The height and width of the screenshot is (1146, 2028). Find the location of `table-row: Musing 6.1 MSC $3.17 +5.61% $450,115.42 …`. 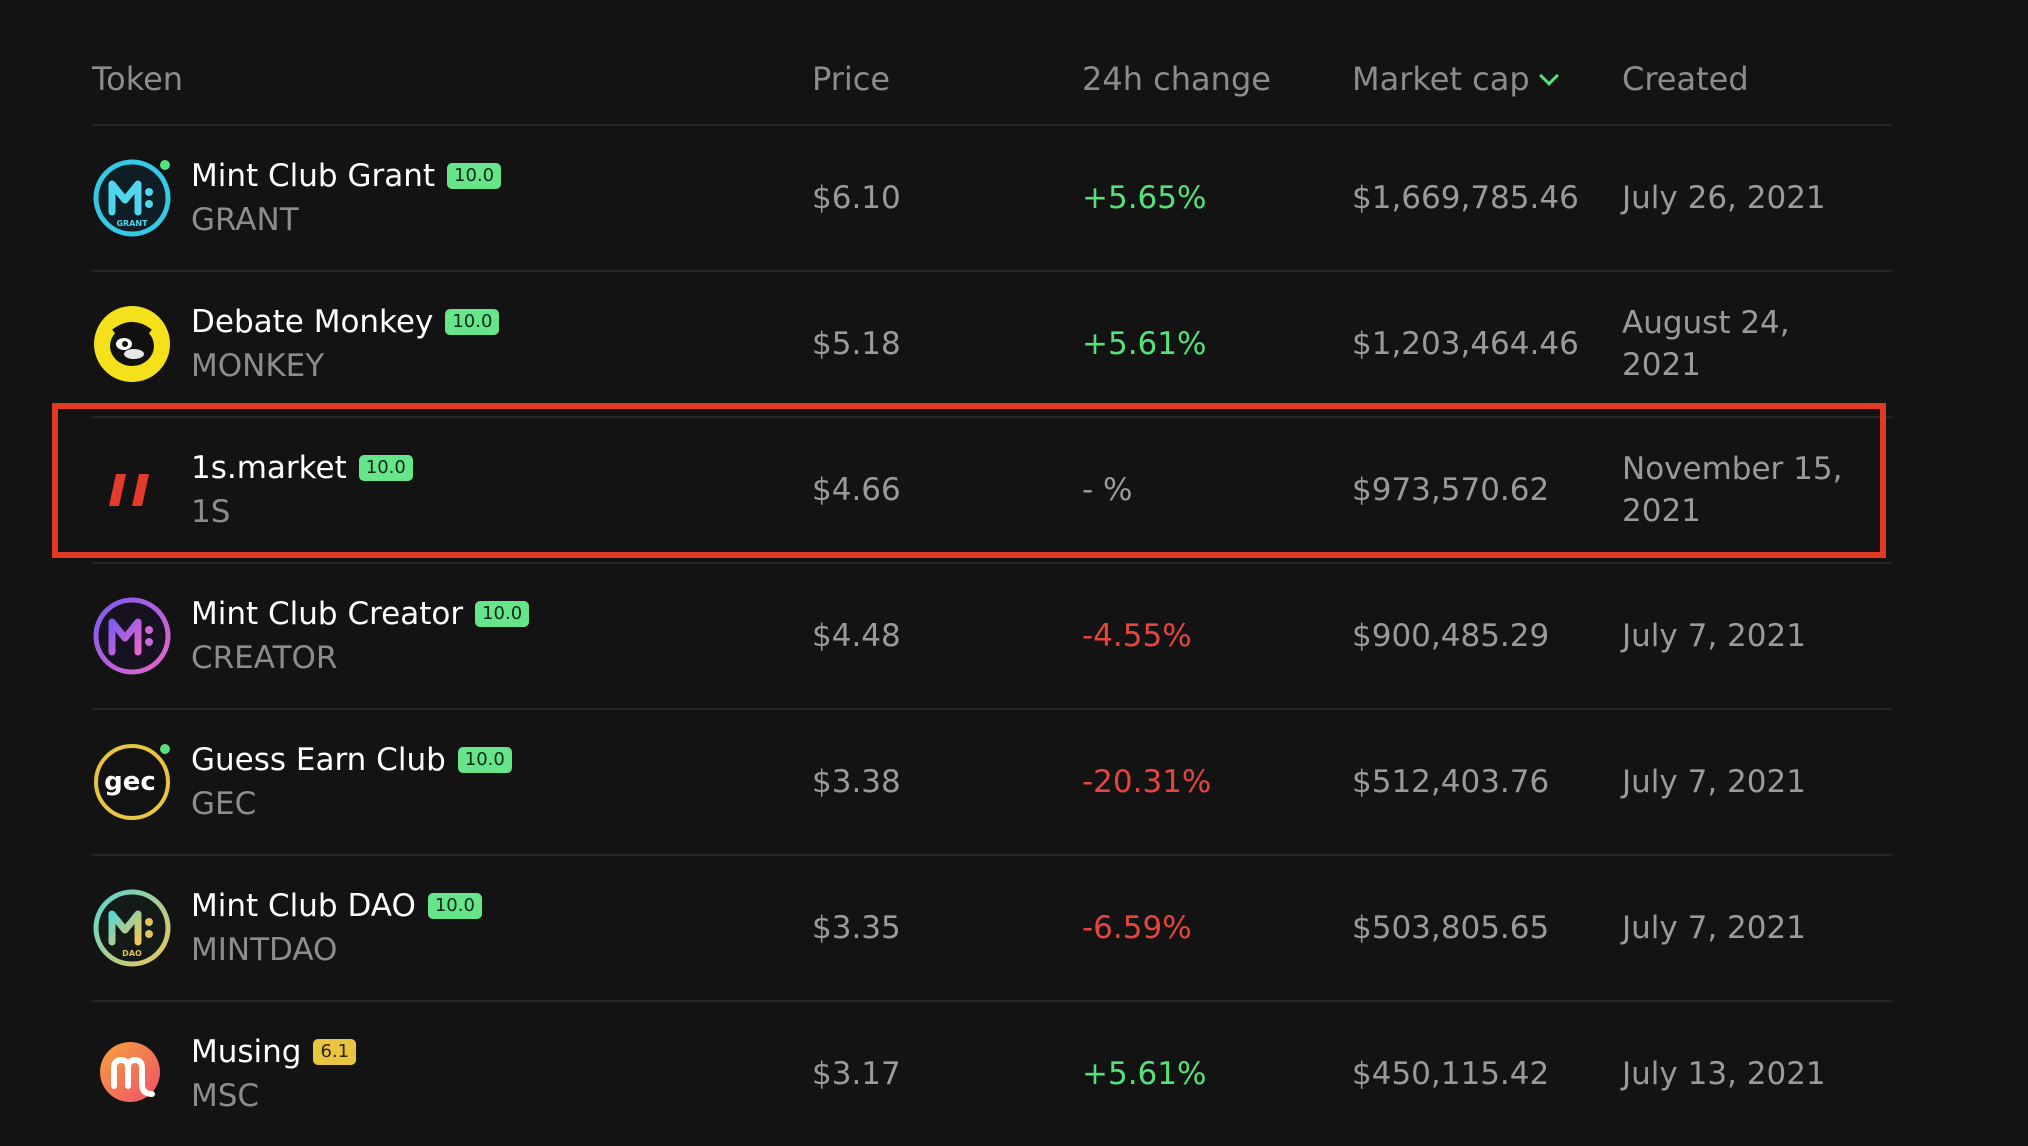

table-row: Musing 6.1 MSC $3.17 +5.61% $450,115.42 … is located at coordinates (992, 1074).